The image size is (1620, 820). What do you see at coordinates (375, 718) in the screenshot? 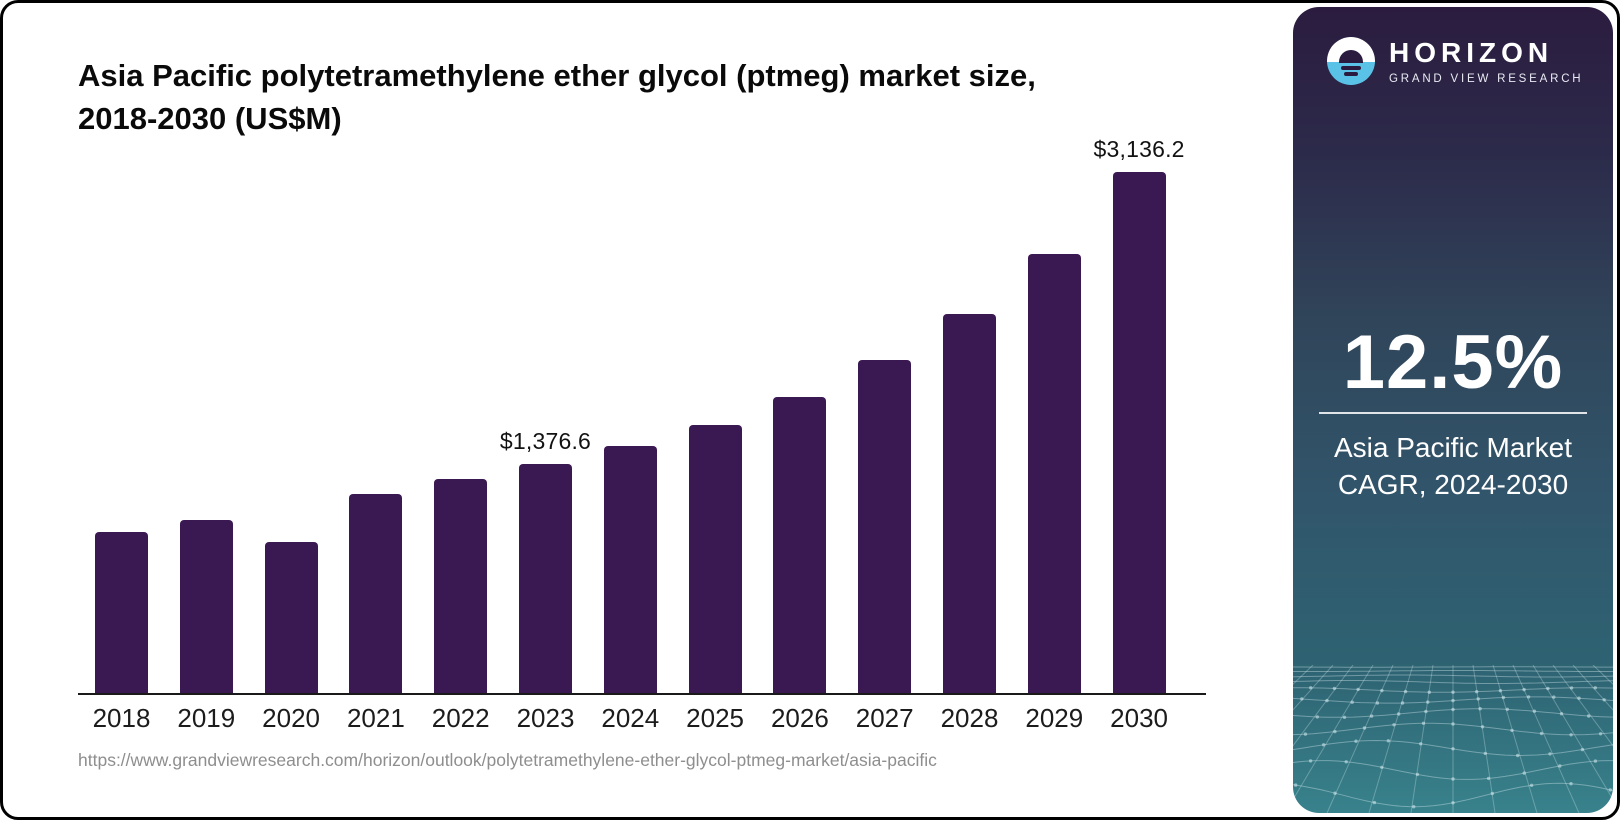
I see `x-axis-label-2021: 2021` at bounding box center [375, 718].